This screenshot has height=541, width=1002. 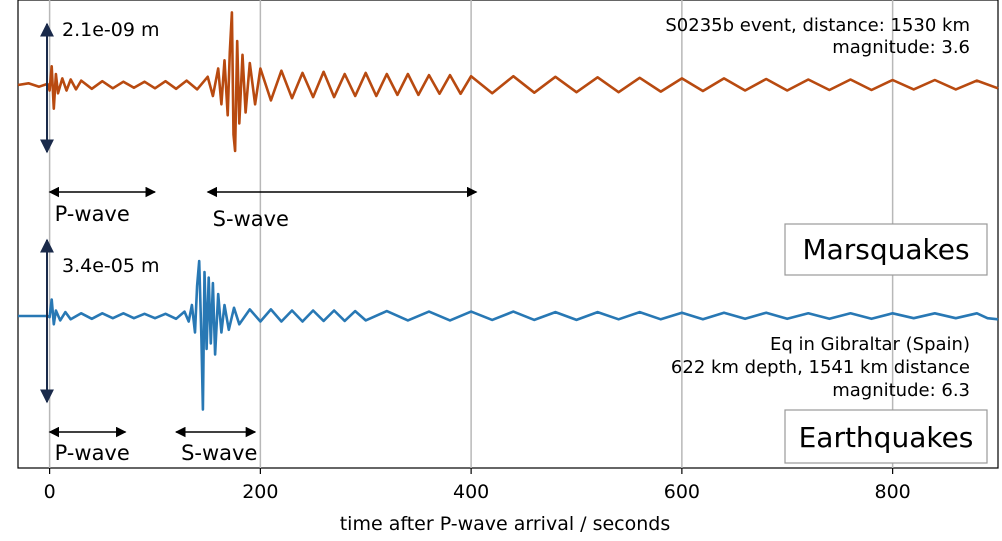 I want to click on earthquakes-panel-label: Earthquakes, so click(x=886, y=437).